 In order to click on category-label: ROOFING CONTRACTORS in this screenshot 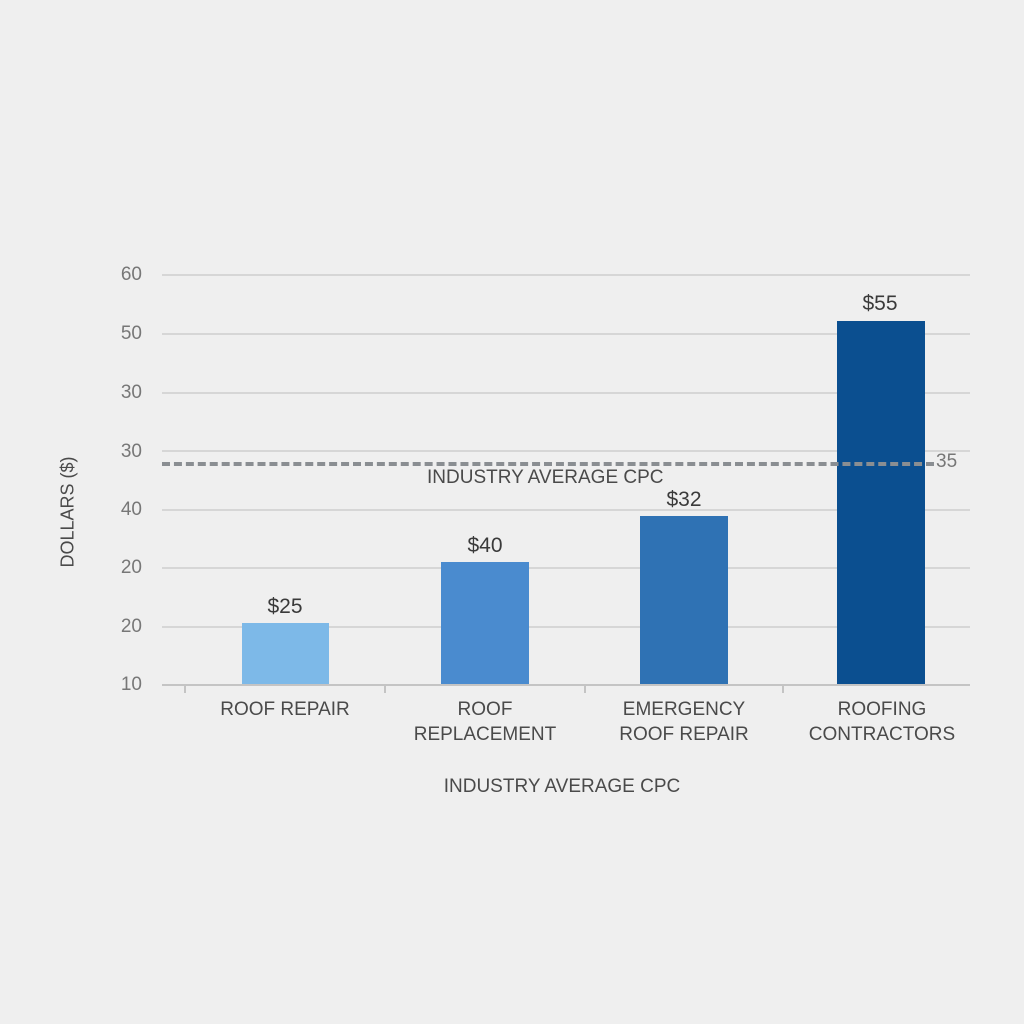, I will do `click(882, 722)`.